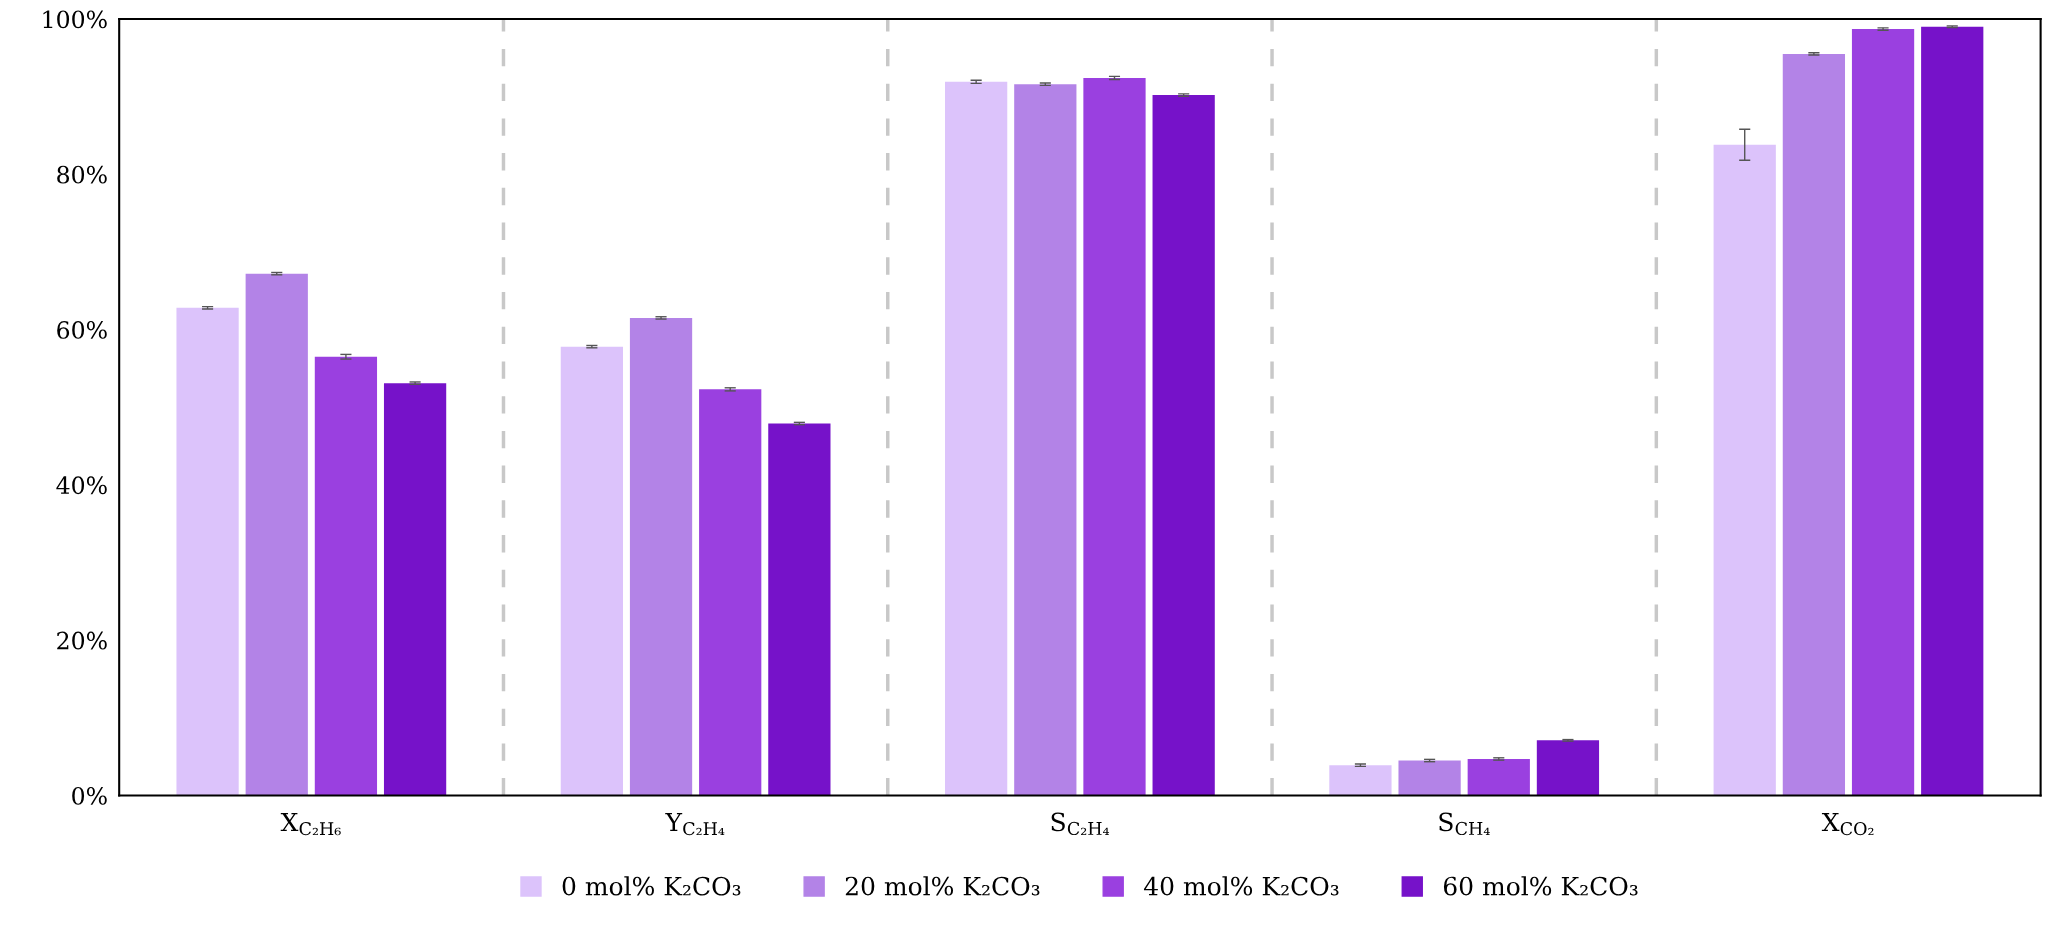 The width and height of the screenshot is (2055, 947). I want to click on y-tick-label: 100%, so click(75, 19).